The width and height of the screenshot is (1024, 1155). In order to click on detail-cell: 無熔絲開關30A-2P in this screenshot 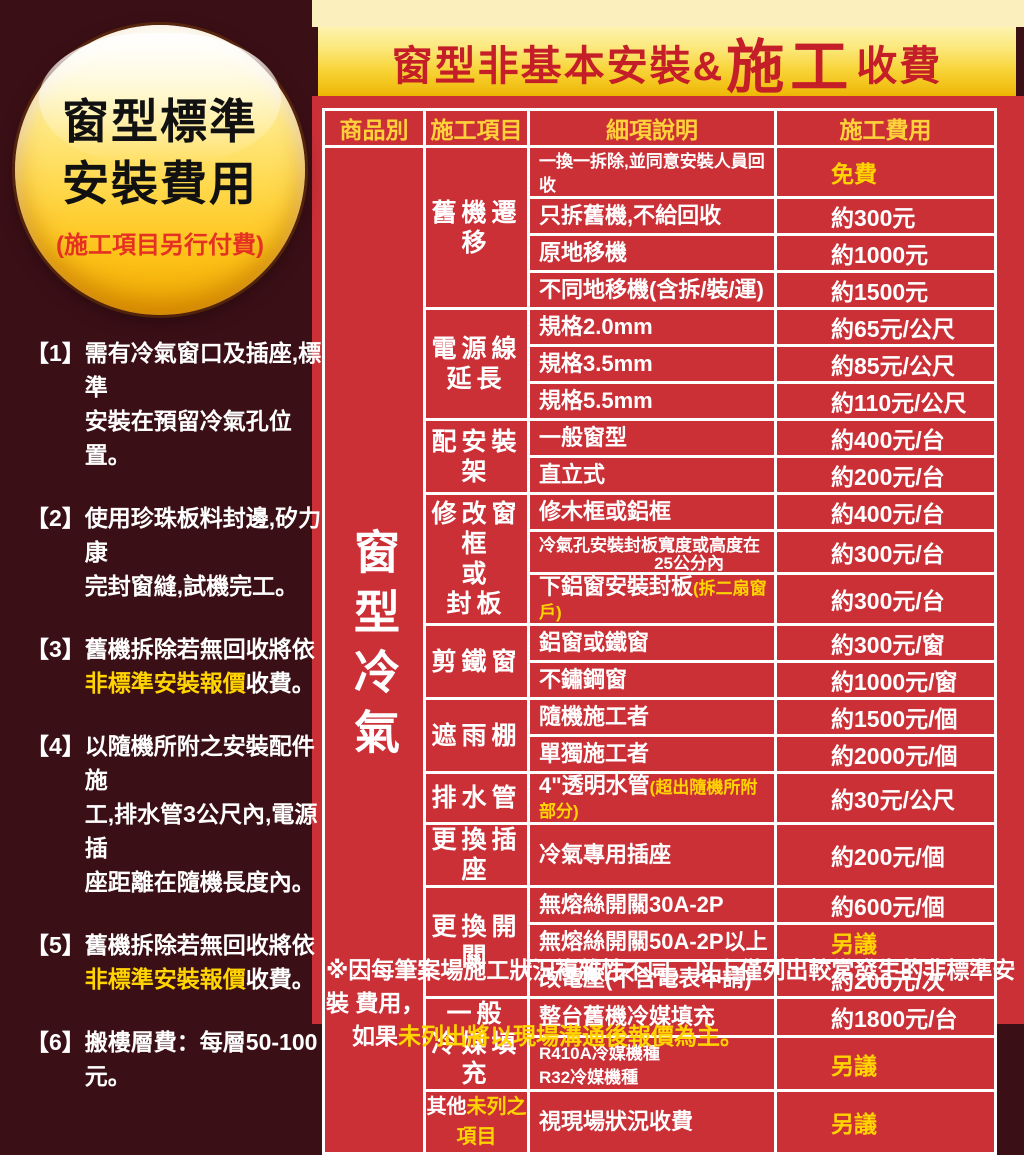, I will do `click(652, 905)`.